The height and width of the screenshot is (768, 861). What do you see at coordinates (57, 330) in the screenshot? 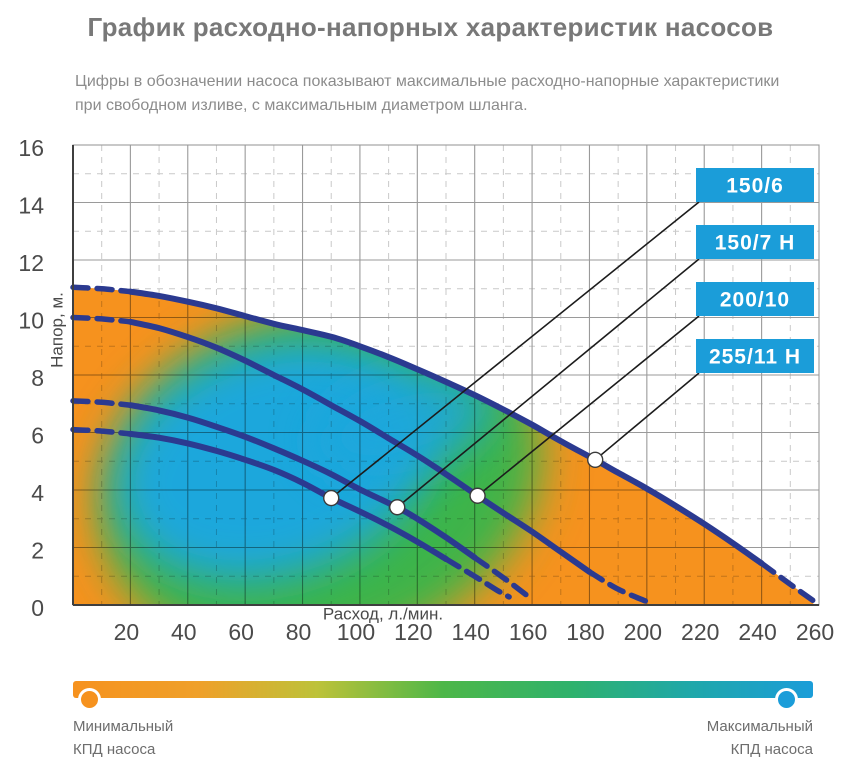
I see `y-axis-title: Напор, м.` at bounding box center [57, 330].